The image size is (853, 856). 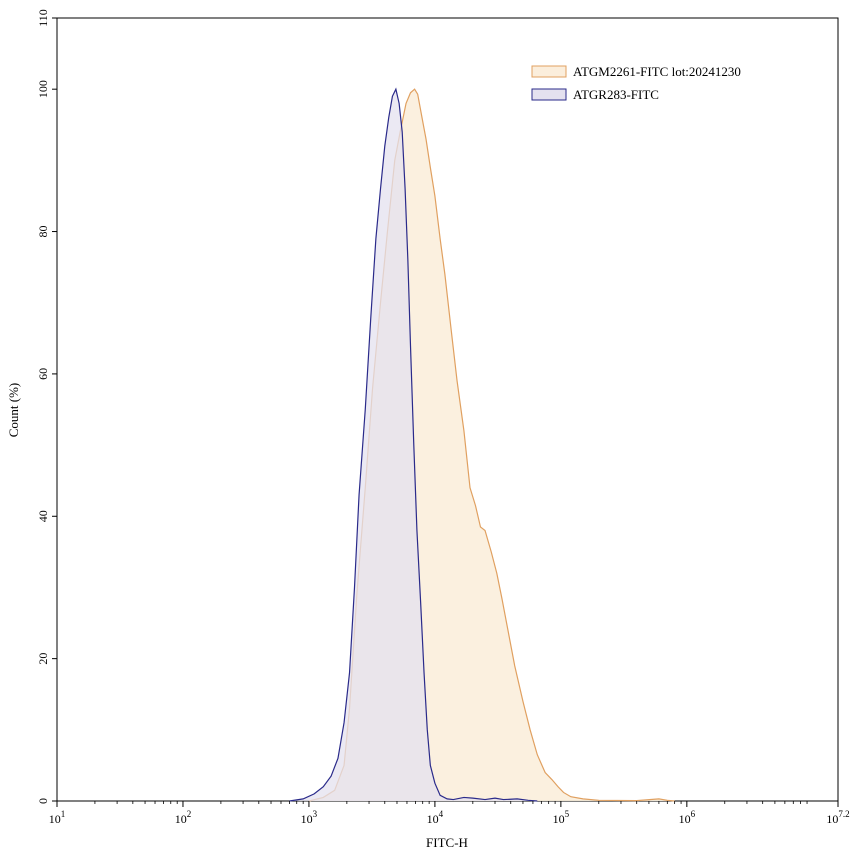 I want to click on x-tick-label: 10², so click(x=183, y=817).